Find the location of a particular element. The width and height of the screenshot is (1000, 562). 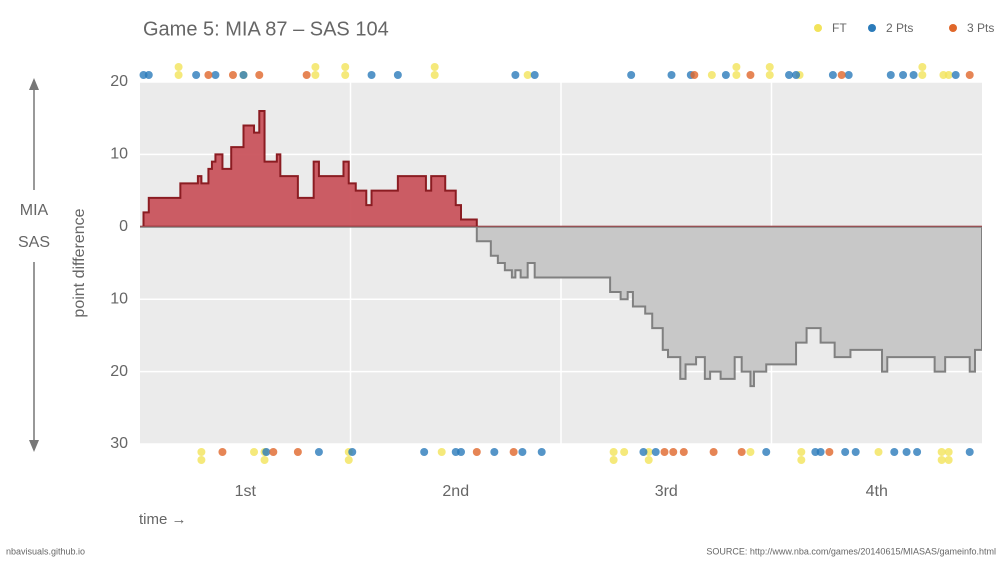

x-tick-label: 3rd is located at coordinates (666, 491).